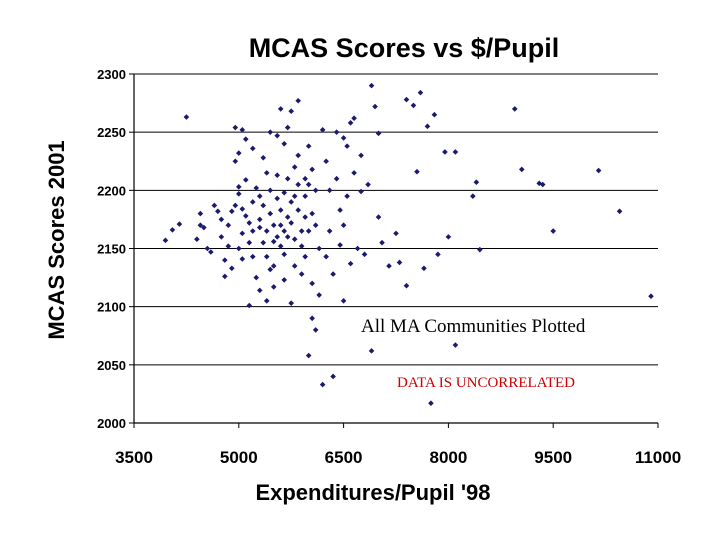 This screenshot has width=720, height=540. Describe the element at coordinates (111, 249) in the screenshot. I see `y-tick-label-3: 2150` at that location.